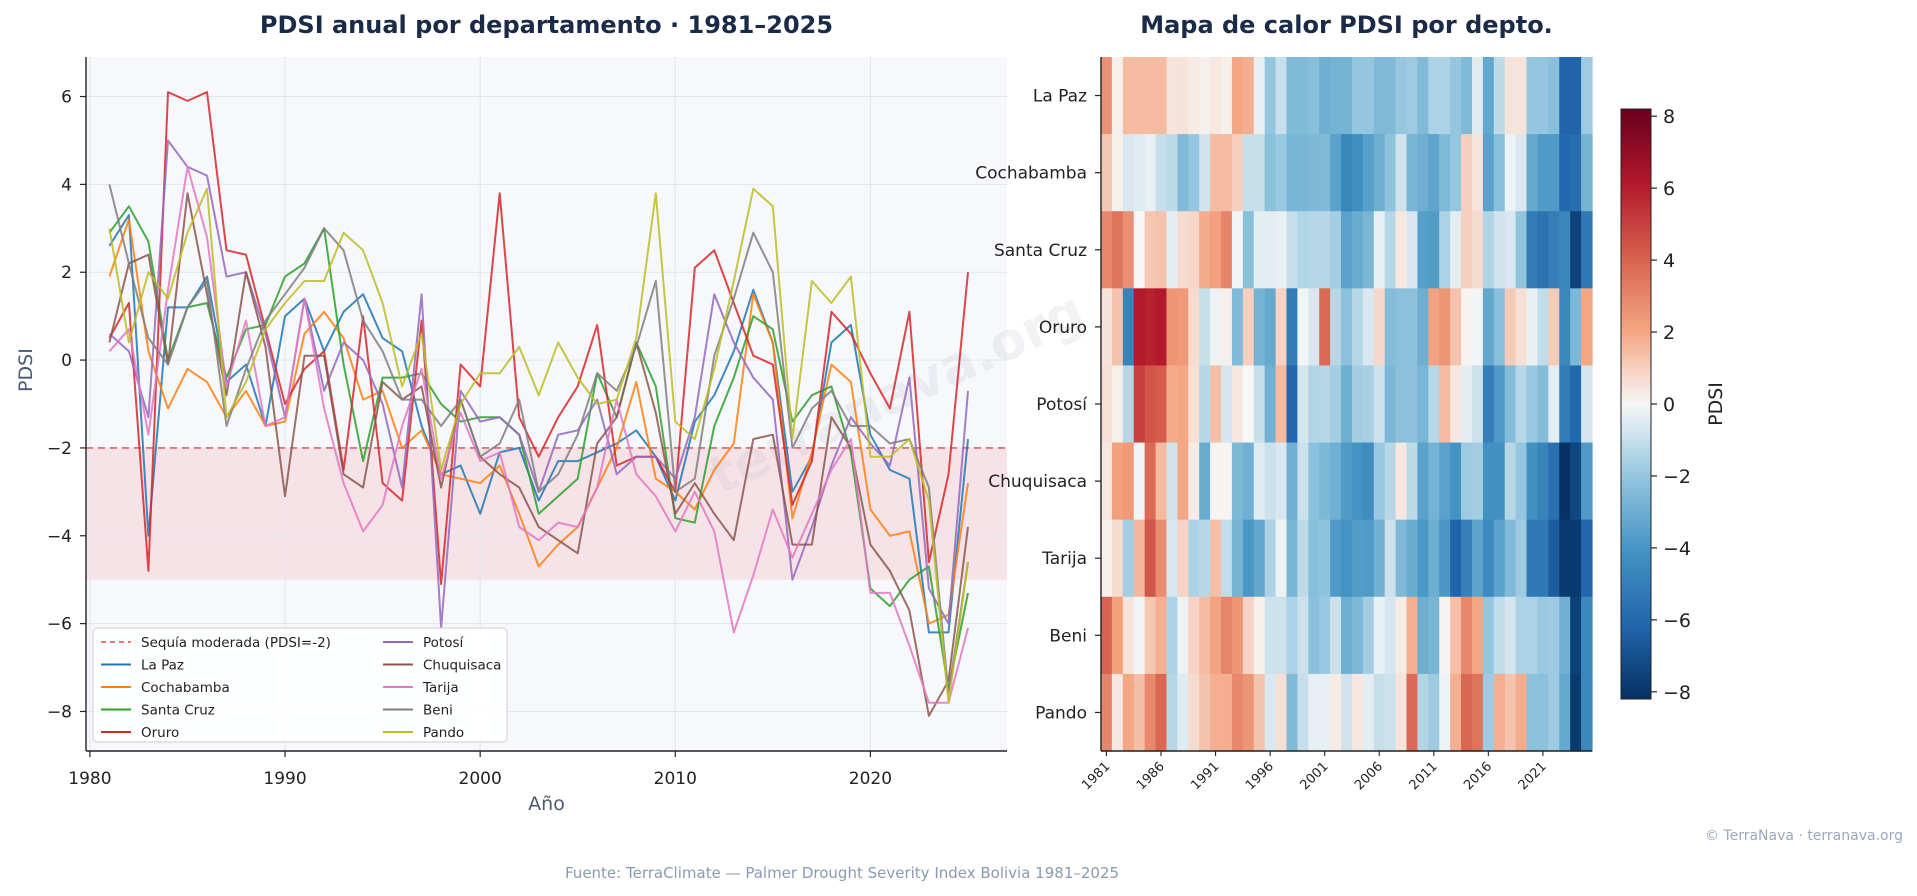 This screenshot has height=896, width=1917. Describe the element at coordinates (1677, 621) in the screenshot. I see `colorbar-tick-label: −6` at that location.